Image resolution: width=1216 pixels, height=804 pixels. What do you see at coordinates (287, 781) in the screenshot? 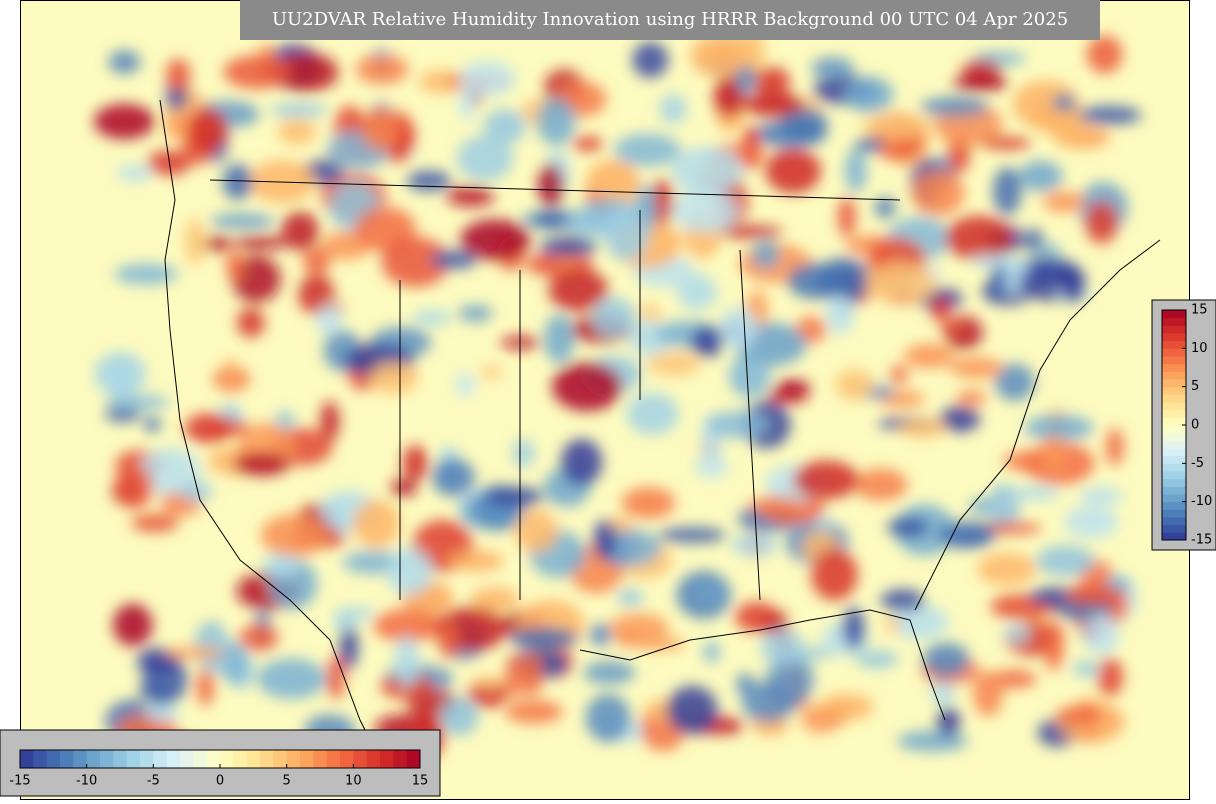
I see `colorbar-tick-label: 5` at bounding box center [287, 781].